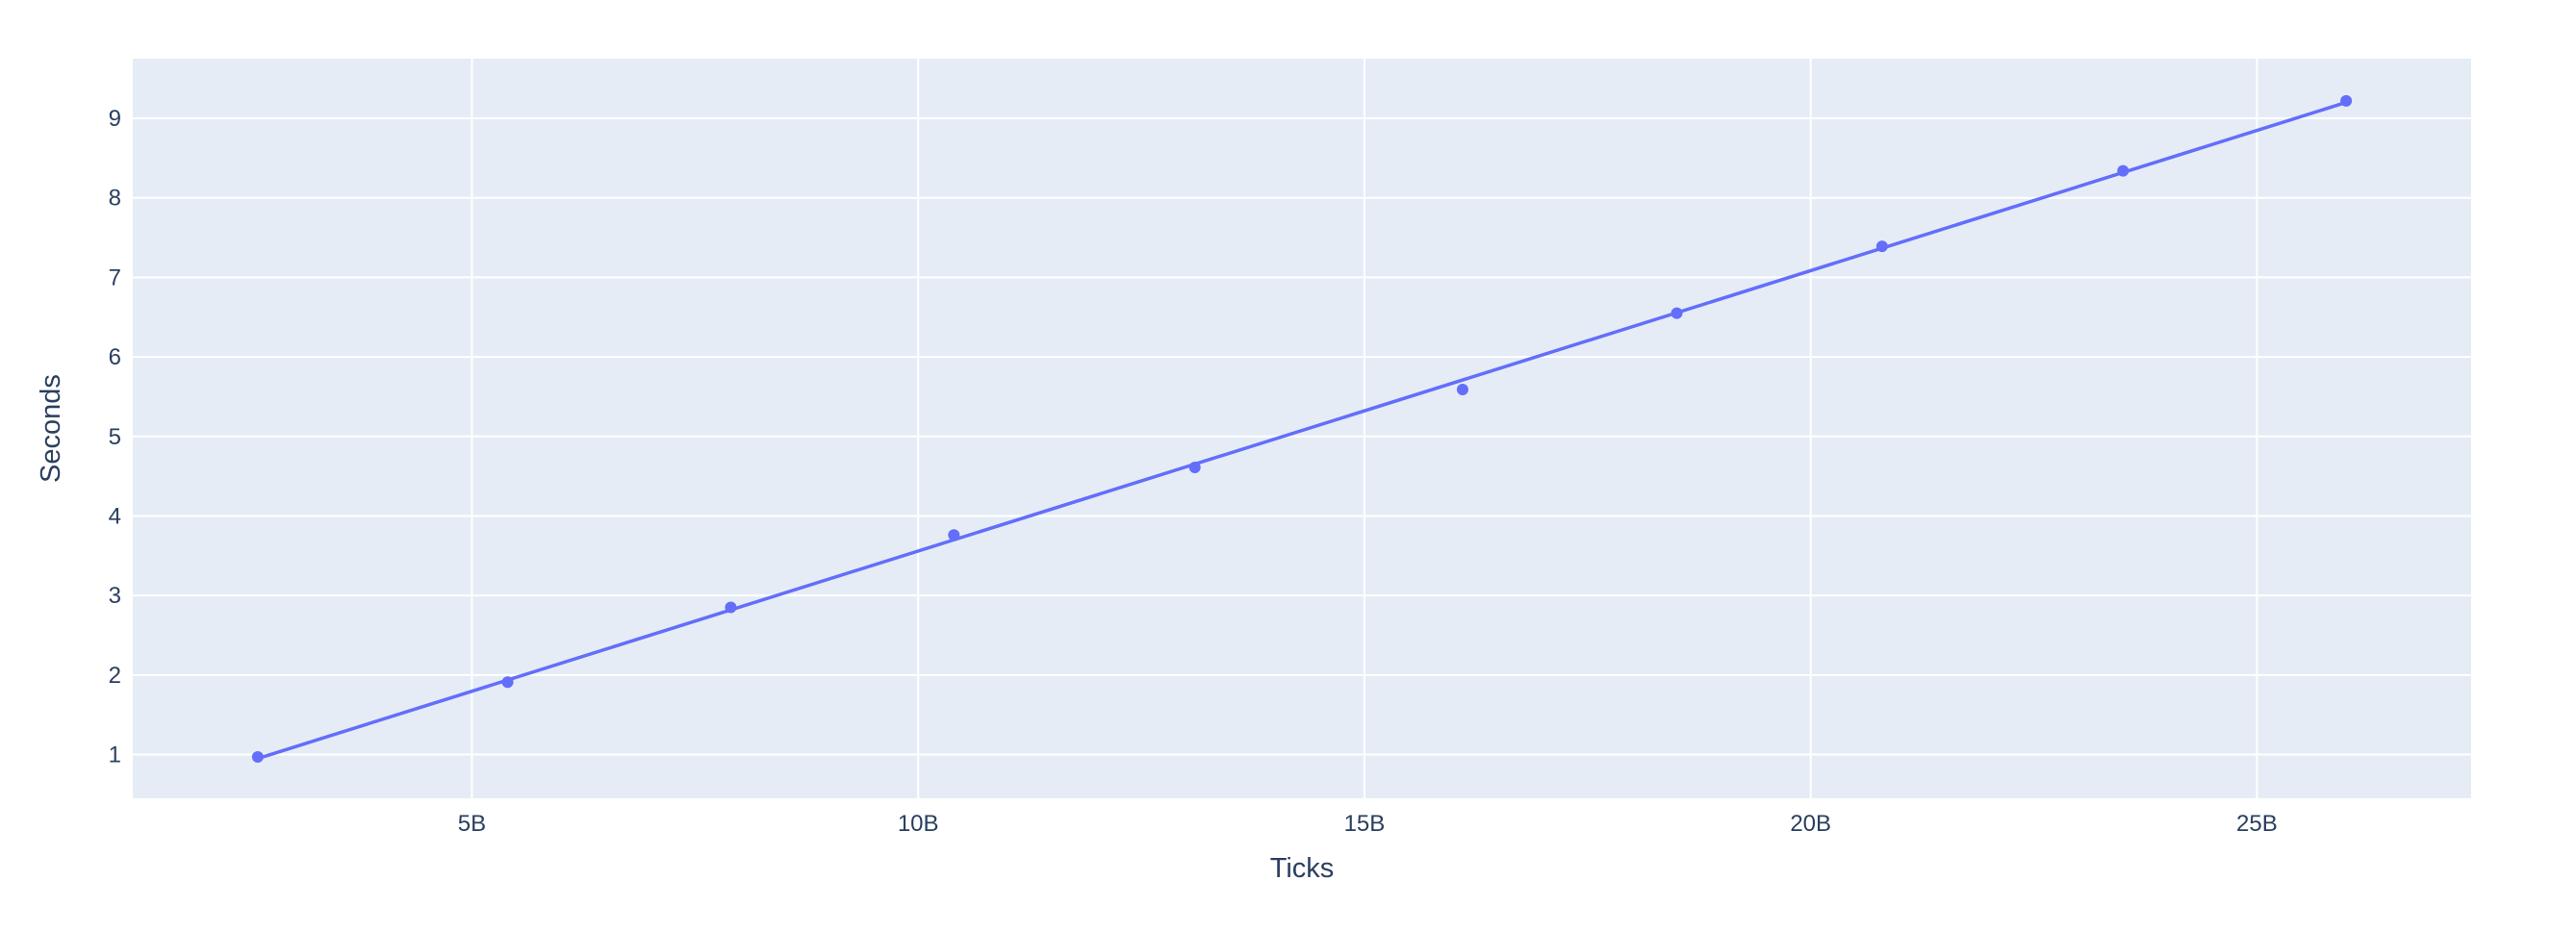 The image size is (2576, 931). Describe the element at coordinates (1365, 824) in the screenshot. I see `x-tick-label: 15B` at that location.